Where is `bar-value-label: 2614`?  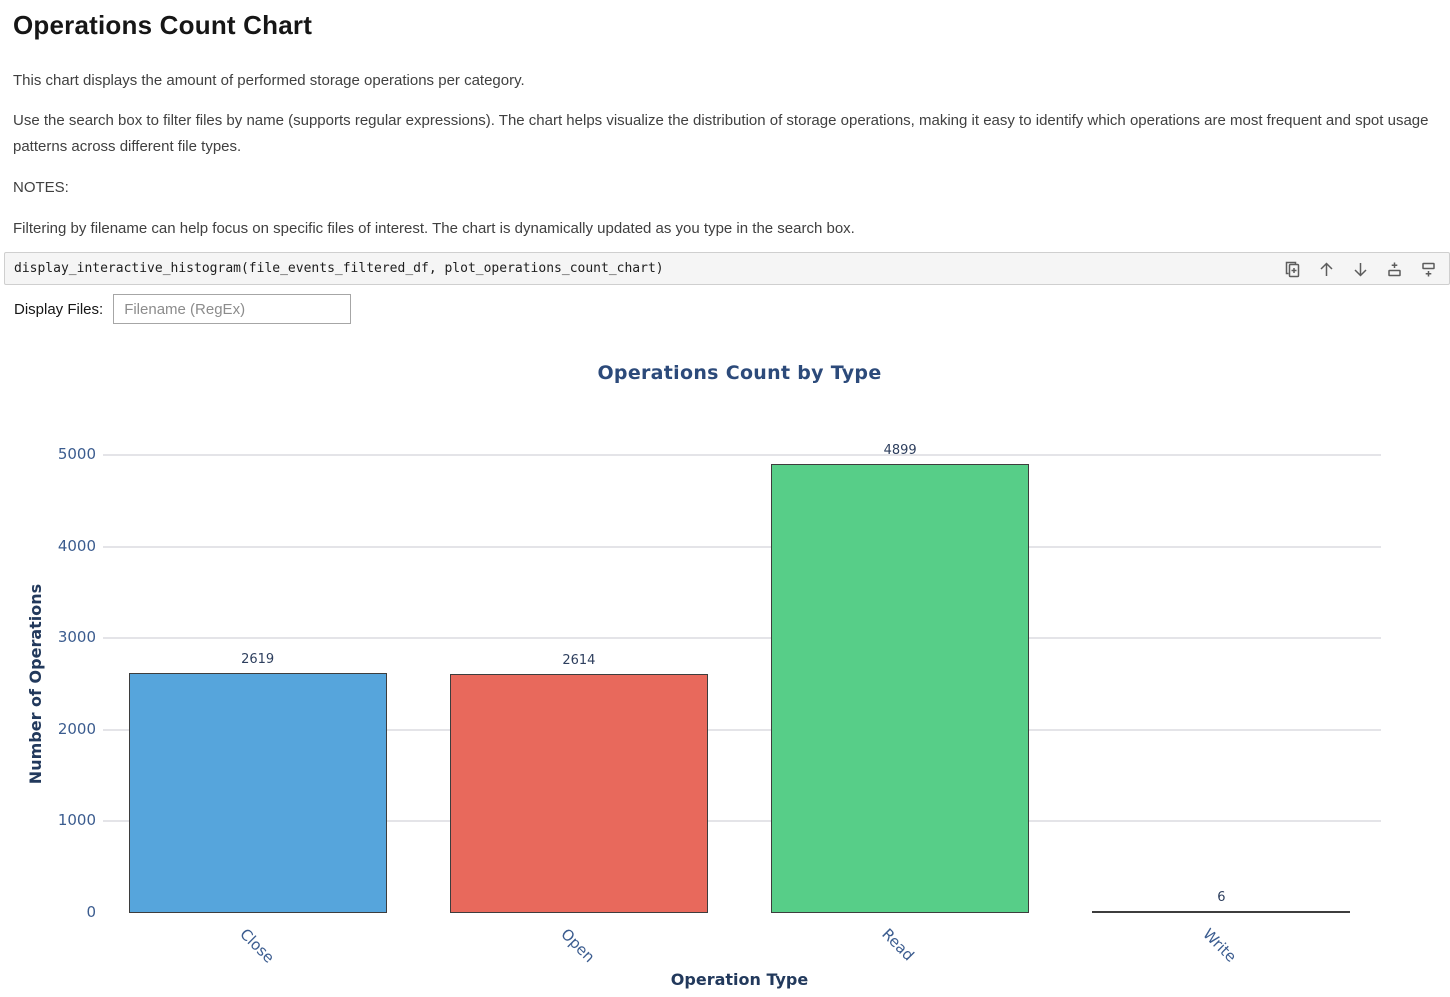
bar-value-label: 2614 is located at coordinates (579, 660).